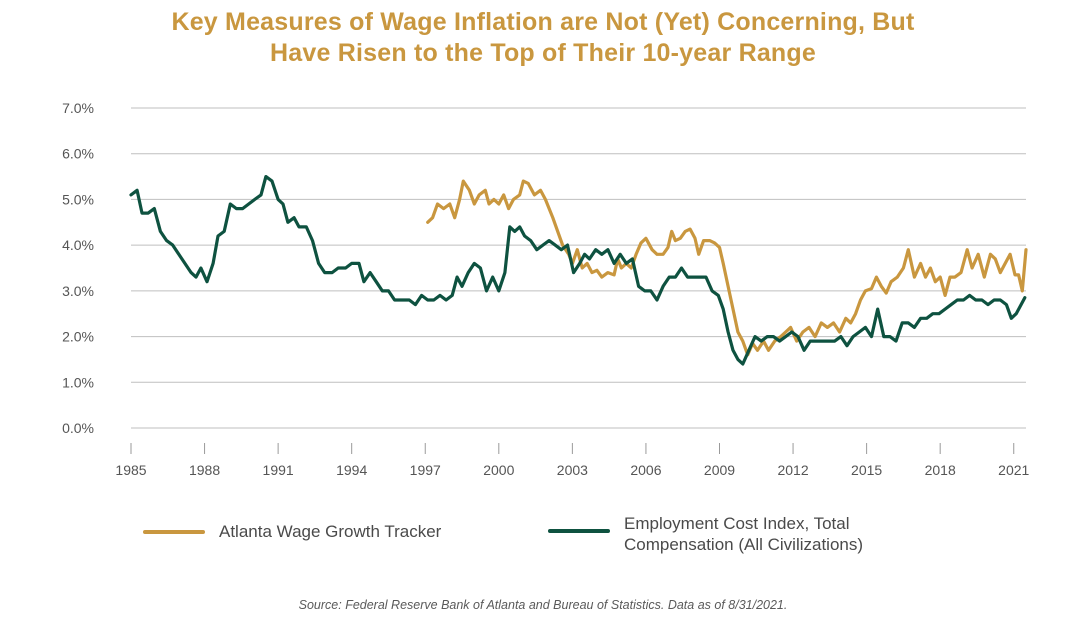  I want to click on y-tick-label: 6.0%, so click(78, 154).